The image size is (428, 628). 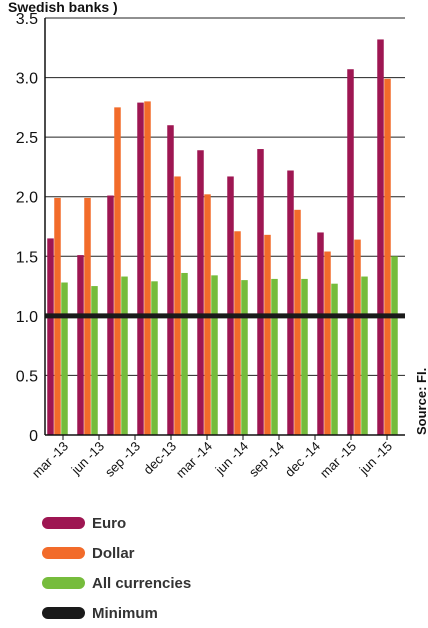 What do you see at coordinates (266, 459) in the screenshot?
I see `x-tick-label: sep -14` at bounding box center [266, 459].